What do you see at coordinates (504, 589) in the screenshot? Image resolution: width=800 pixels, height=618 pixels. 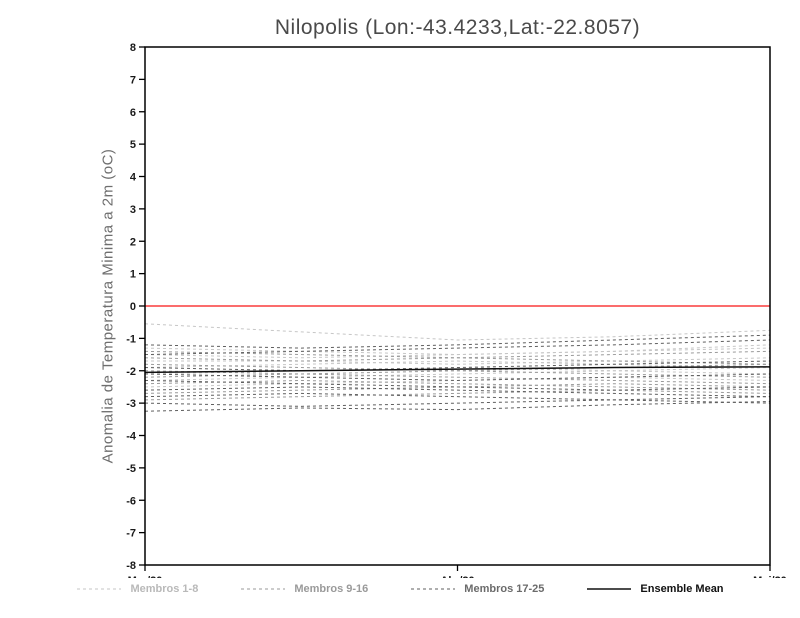 I see `legend-label: Membros 17-25` at bounding box center [504, 589].